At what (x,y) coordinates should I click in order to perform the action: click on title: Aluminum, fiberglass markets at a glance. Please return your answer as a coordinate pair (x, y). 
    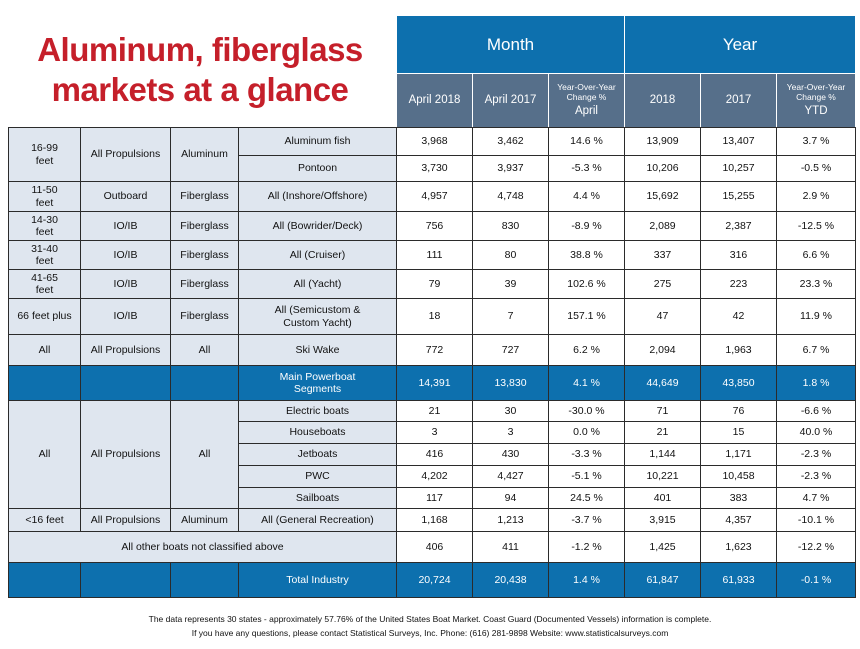
    Looking at the image, I should click on (200, 70).